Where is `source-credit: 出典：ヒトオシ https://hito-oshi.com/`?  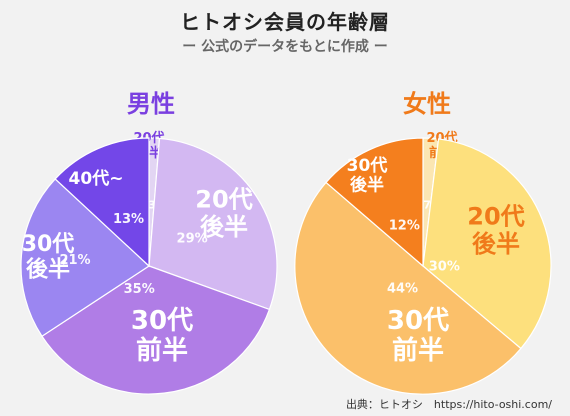 source-credit: 出典：ヒトオシ https://hito-oshi.com/ is located at coordinates (448, 404).